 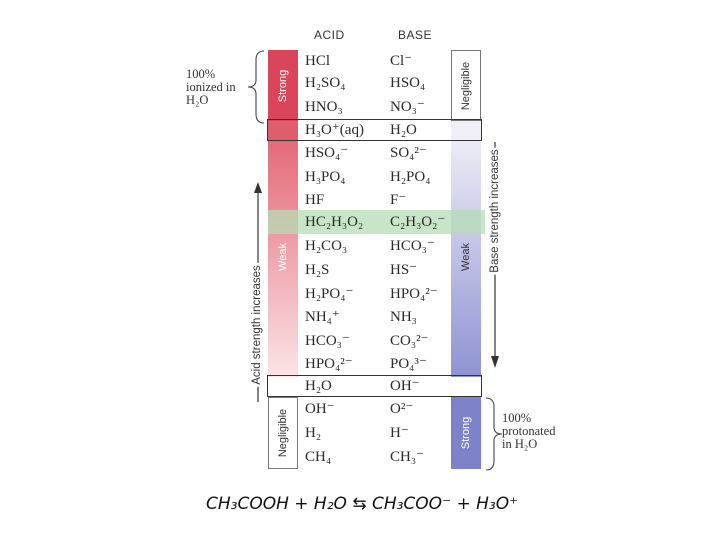 I want to click on acid-cell: CH₄, so click(x=318, y=457).